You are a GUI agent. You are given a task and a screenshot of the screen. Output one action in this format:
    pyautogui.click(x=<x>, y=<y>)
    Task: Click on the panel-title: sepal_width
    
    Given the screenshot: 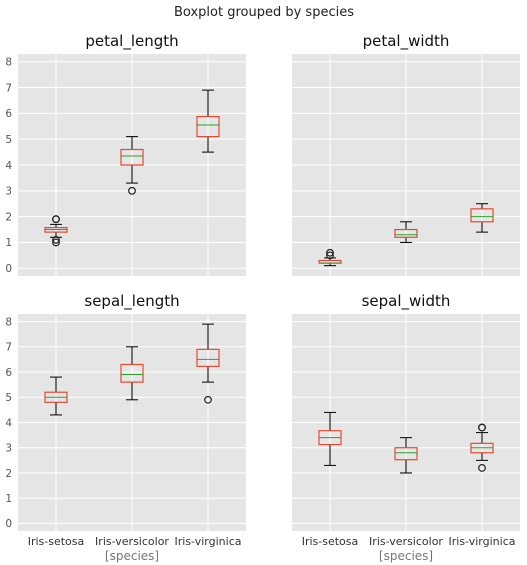 What is the action you would take?
    pyautogui.click(x=406, y=301)
    